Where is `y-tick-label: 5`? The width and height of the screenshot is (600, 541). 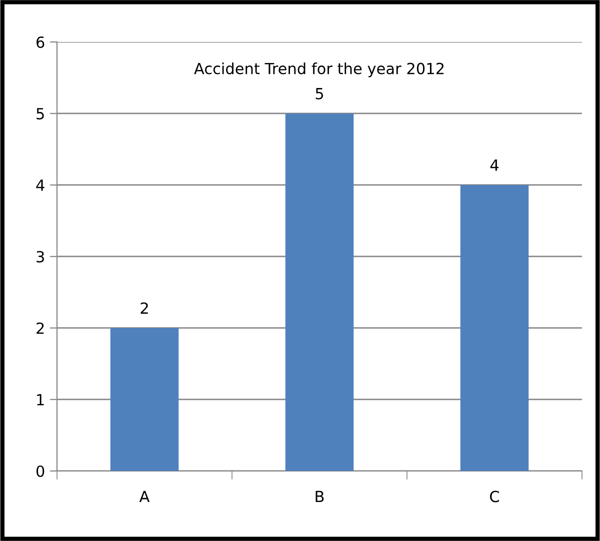
y-tick-label: 5 is located at coordinates (40, 114).